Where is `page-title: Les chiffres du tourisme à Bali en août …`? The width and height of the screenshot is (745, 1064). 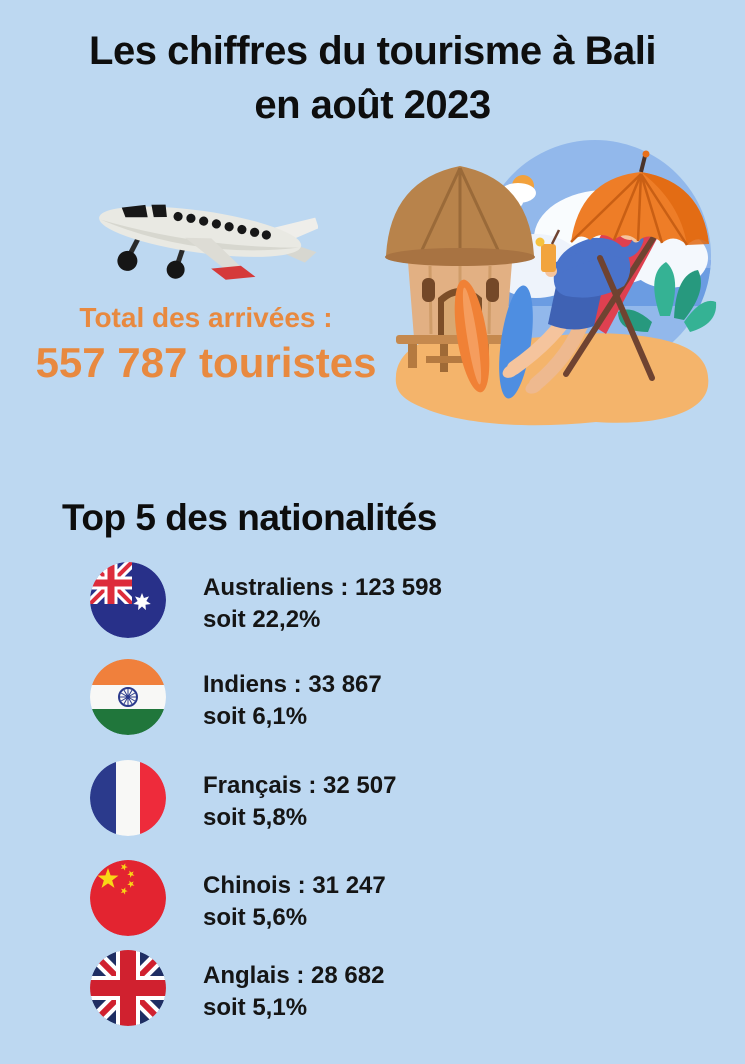 page-title: Les chiffres du tourisme à Bali en août … is located at coordinates (372, 78).